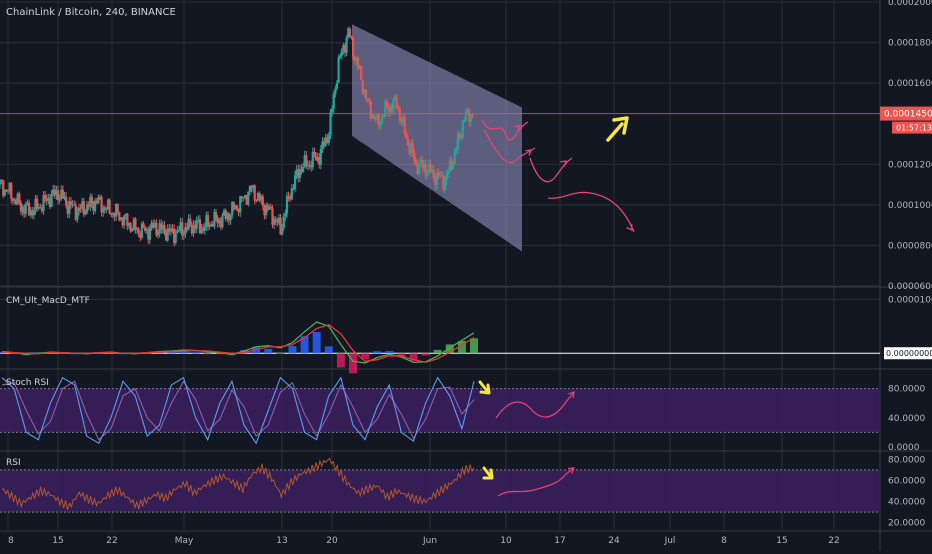 Image resolution: width=932 pixels, height=554 pixels. Describe the element at coordinates (906, 524) in the screenshot. I see `rsi-y-tick-label: 20.0000` at that location.